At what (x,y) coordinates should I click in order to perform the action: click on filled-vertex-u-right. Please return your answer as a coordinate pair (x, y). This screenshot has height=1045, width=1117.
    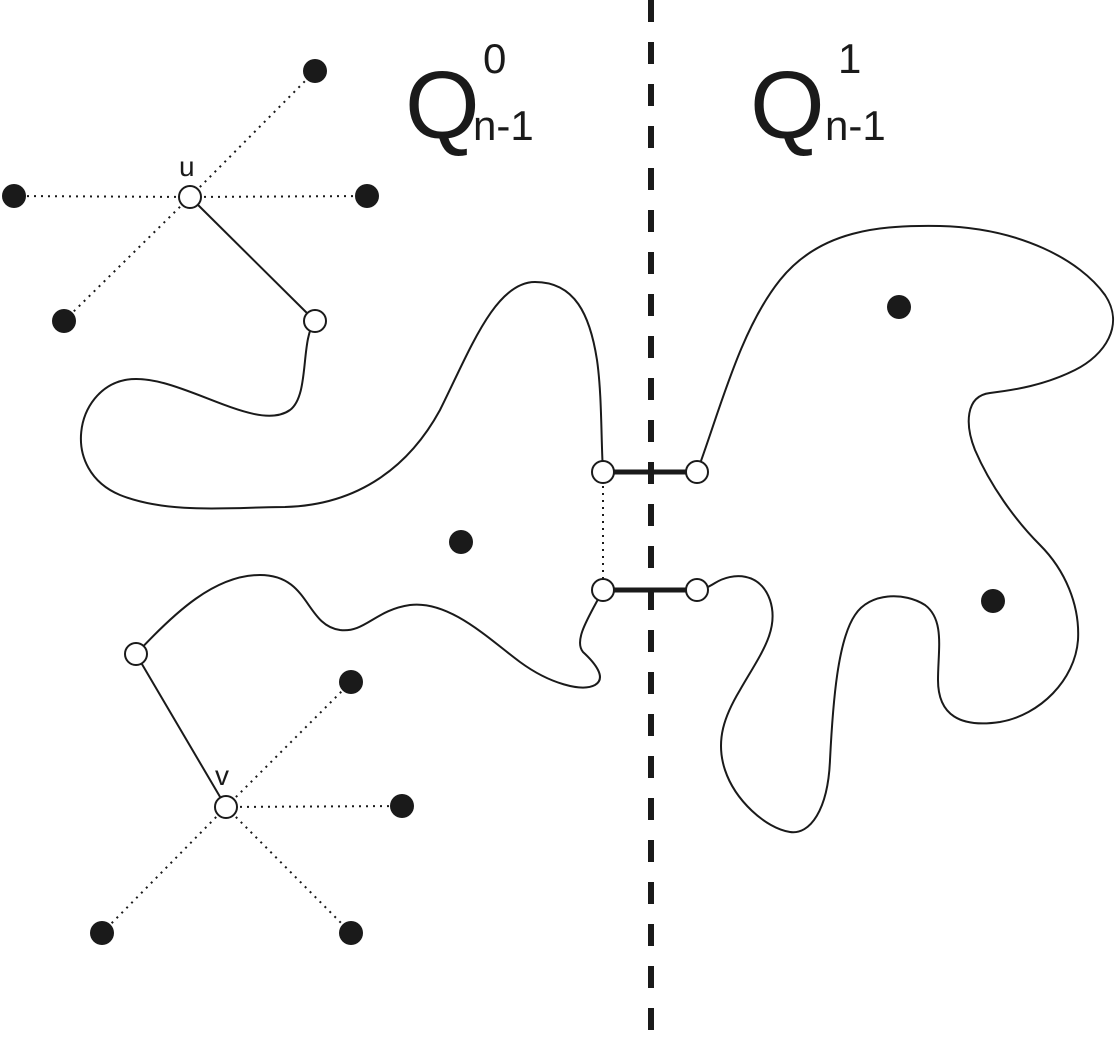
    Looking at the image, I should click on (367, 196).